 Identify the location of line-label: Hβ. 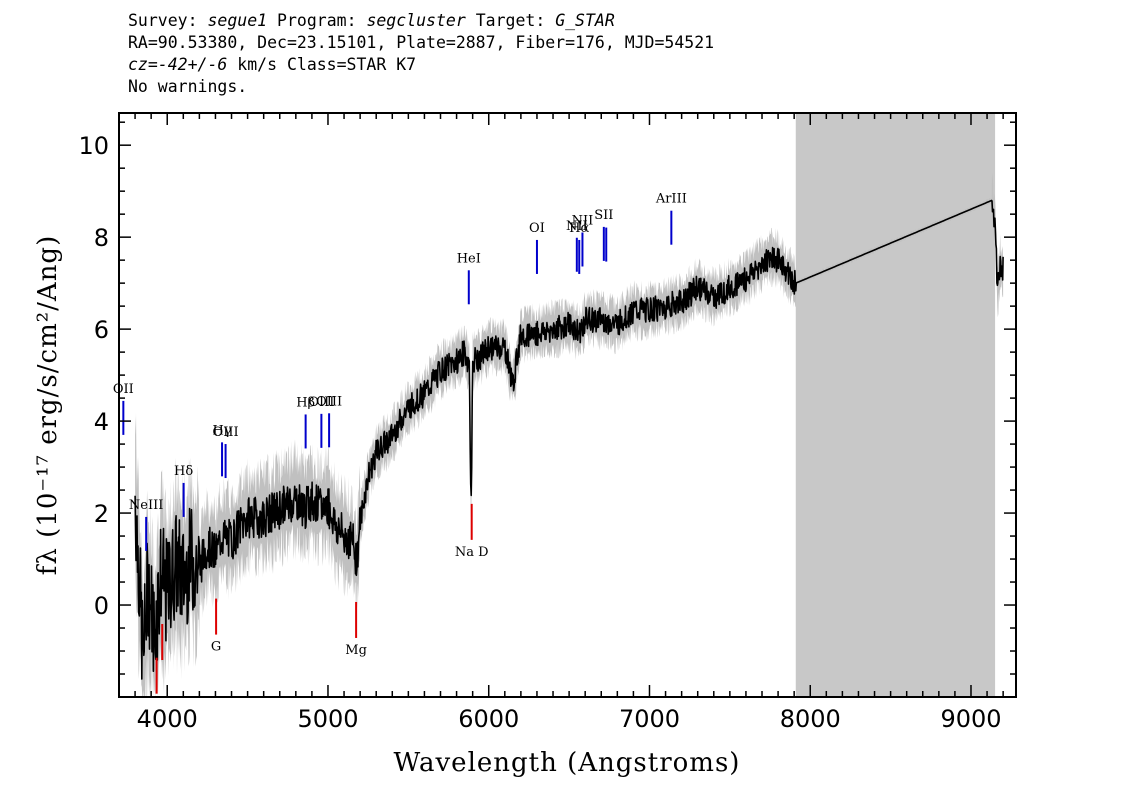
(305, 402).